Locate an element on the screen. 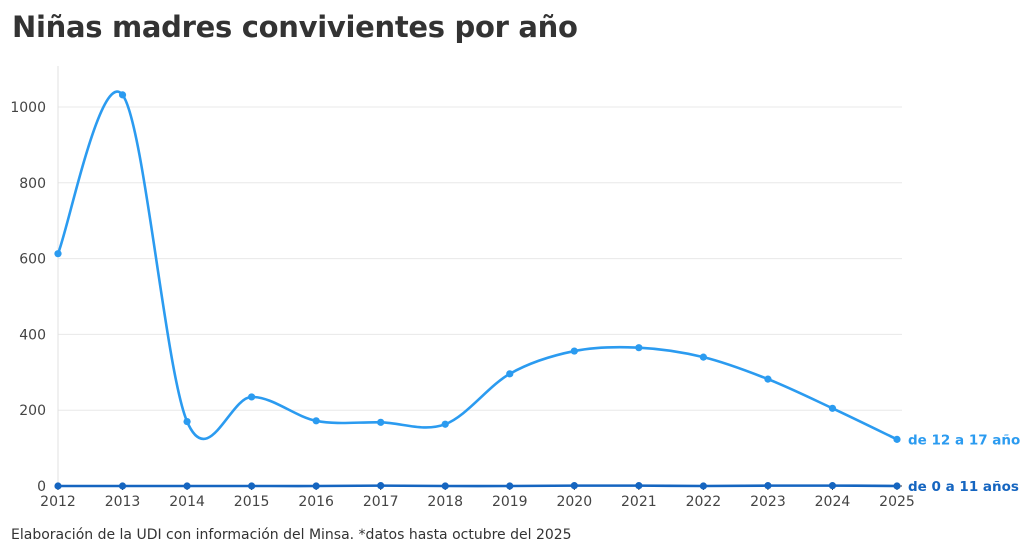  series-label: de 12 a 17 años is located at coordinates (964, 440).